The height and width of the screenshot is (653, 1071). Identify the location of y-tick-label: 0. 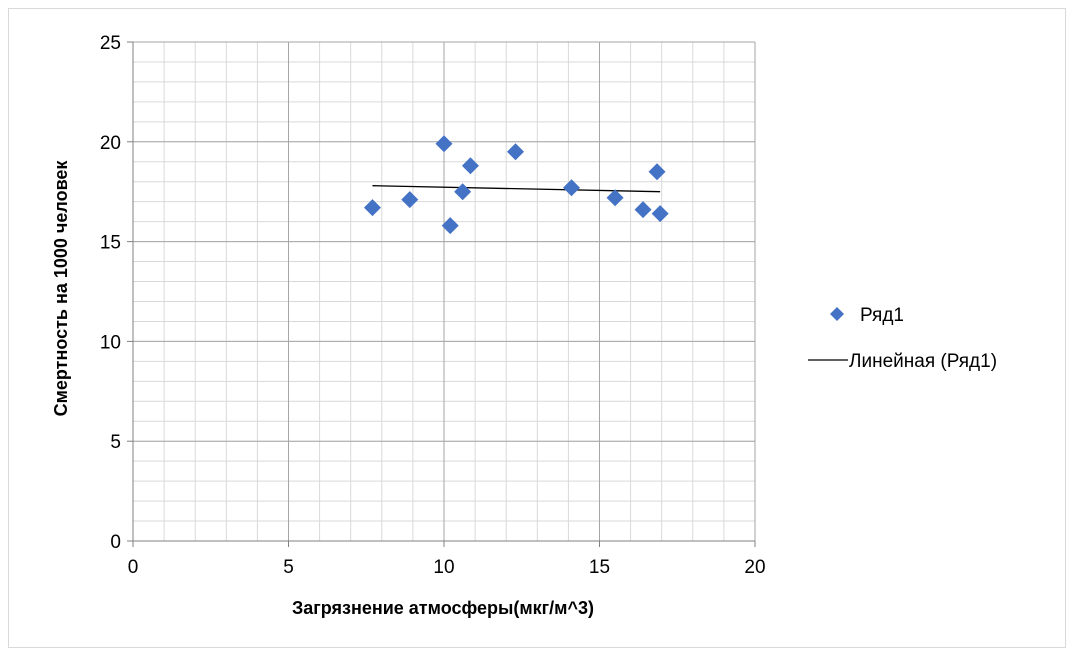
(115, 542).